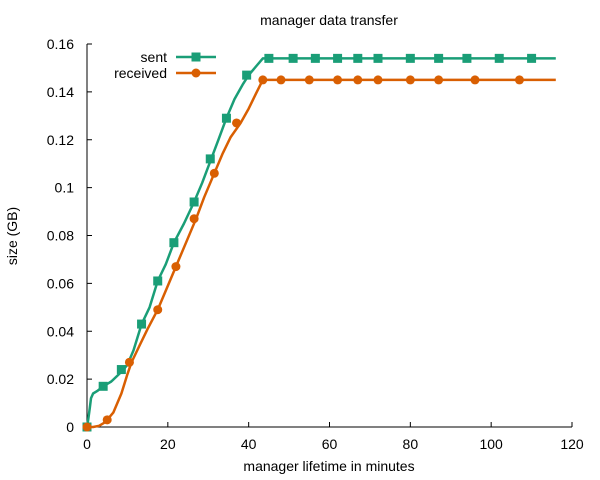  Describe the element at coordinates (328, 466) in the screenshot. I see `x-axis-label: manager lifetime in minutes` at that location.